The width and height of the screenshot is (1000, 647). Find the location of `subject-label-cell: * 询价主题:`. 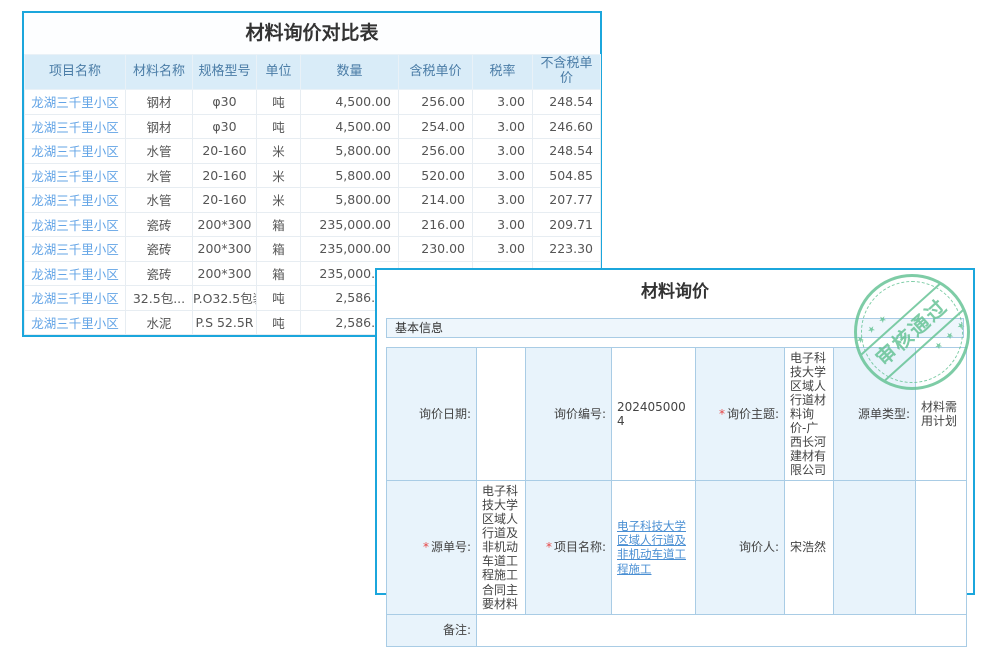

subject-label-cell: * 询价主题: is located at coordinates (740, 414).